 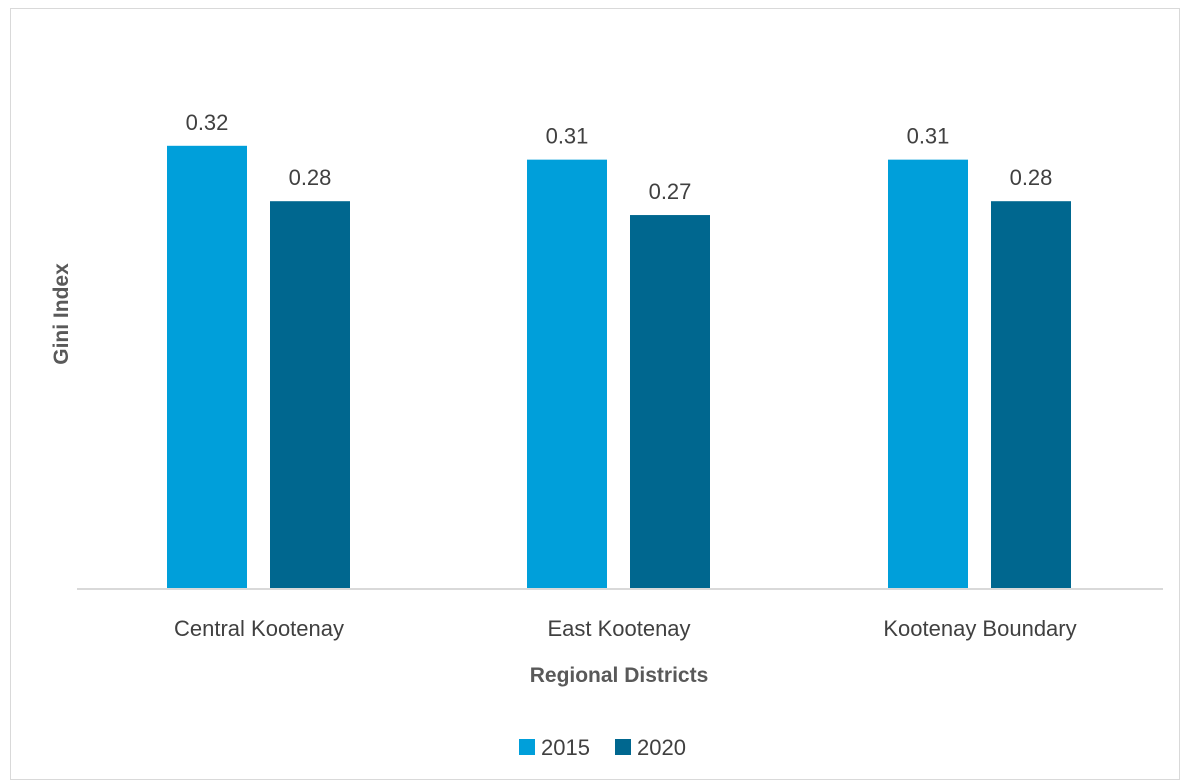 What do you see at coordinates (670, 191) in the screenshot?
I see `data-label: 0.27` at bounding box center [670, 191].